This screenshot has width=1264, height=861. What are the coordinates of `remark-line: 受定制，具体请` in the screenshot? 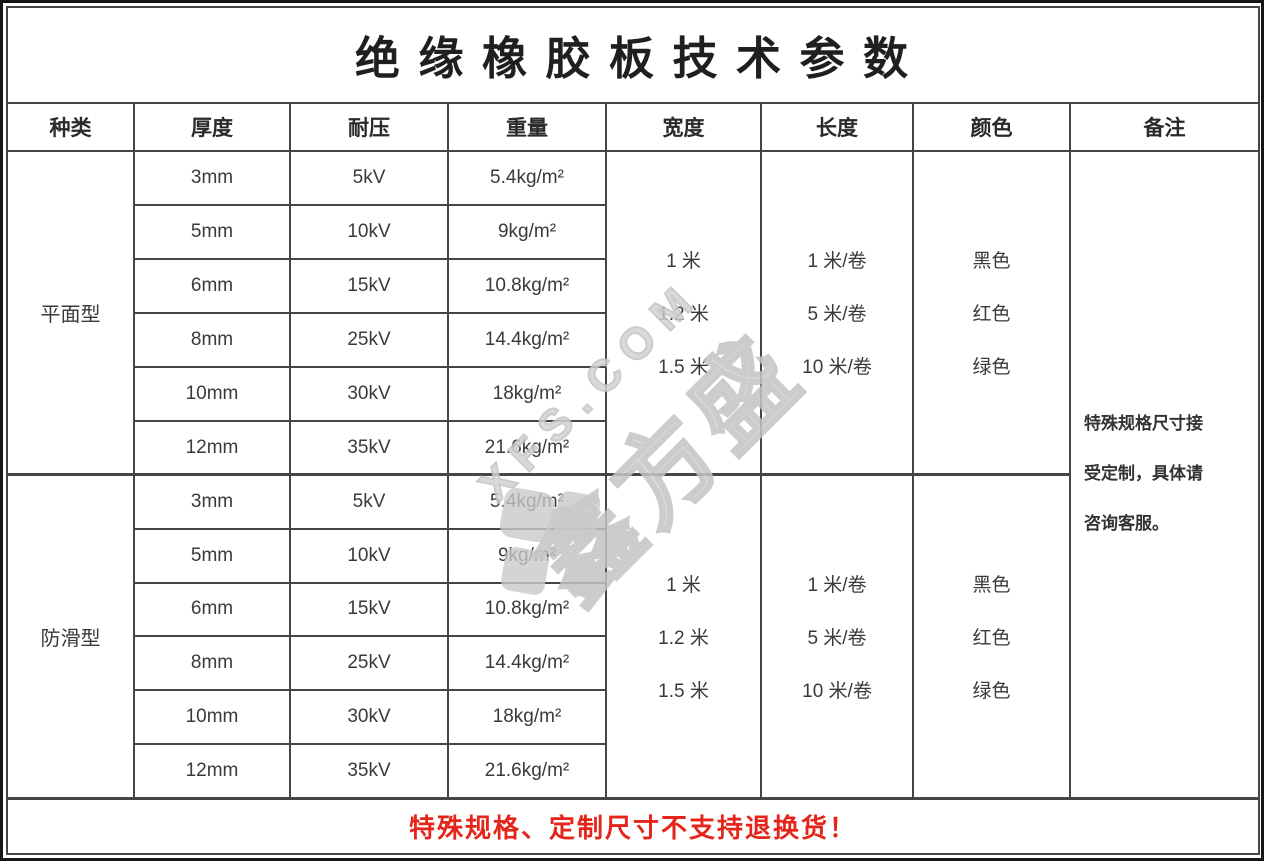 It's located at (1143, 474).